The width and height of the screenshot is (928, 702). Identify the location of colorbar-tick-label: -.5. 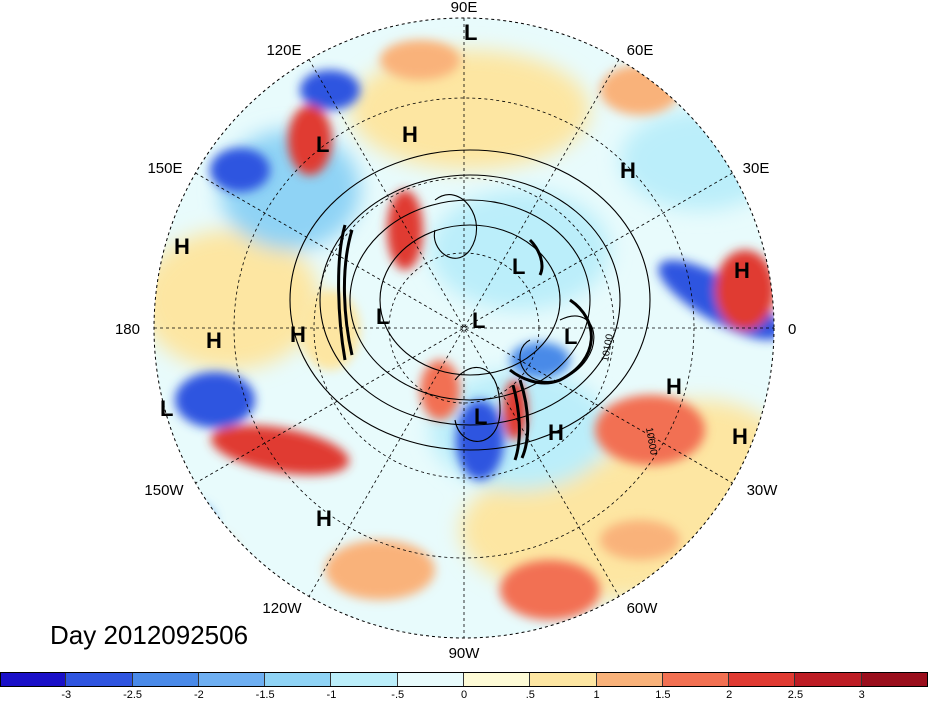
(398, 695).